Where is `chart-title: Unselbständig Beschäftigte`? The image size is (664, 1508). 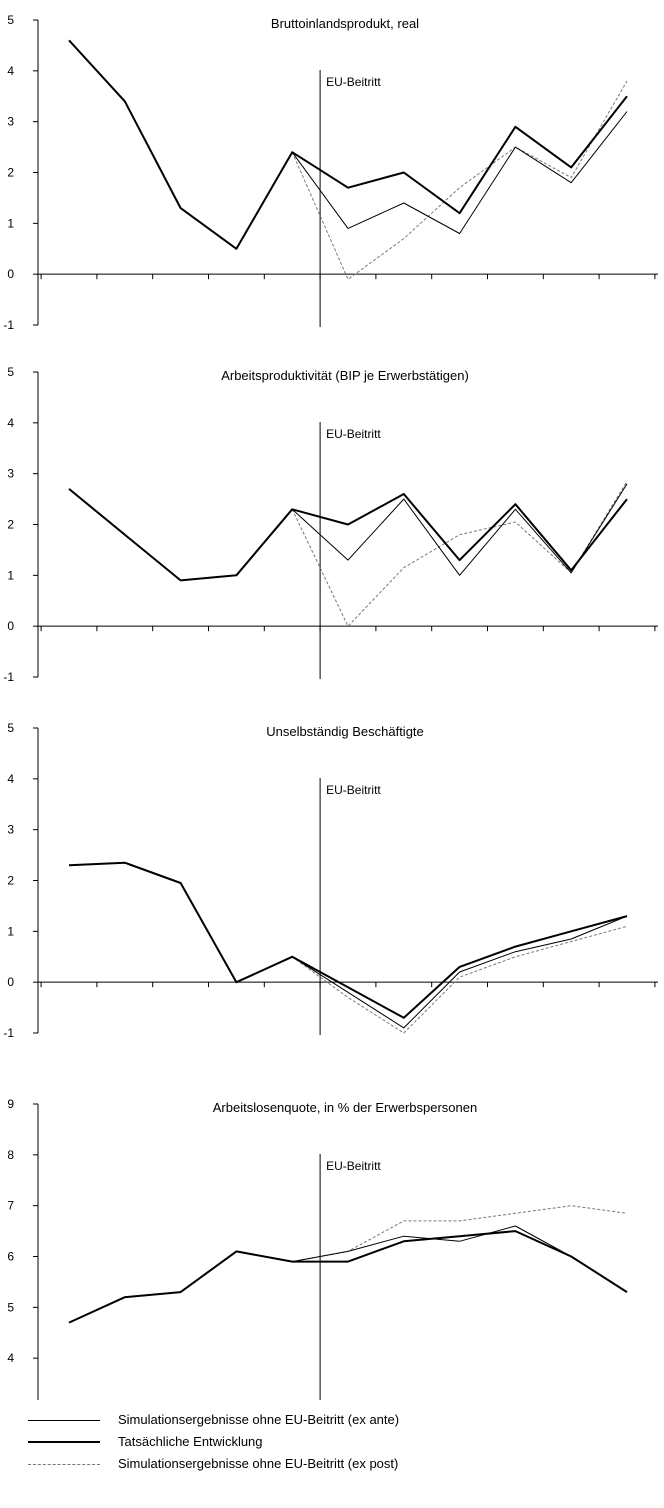 chart-title: Unselbständig Beschäftigte is located at coordinates (345, 731).